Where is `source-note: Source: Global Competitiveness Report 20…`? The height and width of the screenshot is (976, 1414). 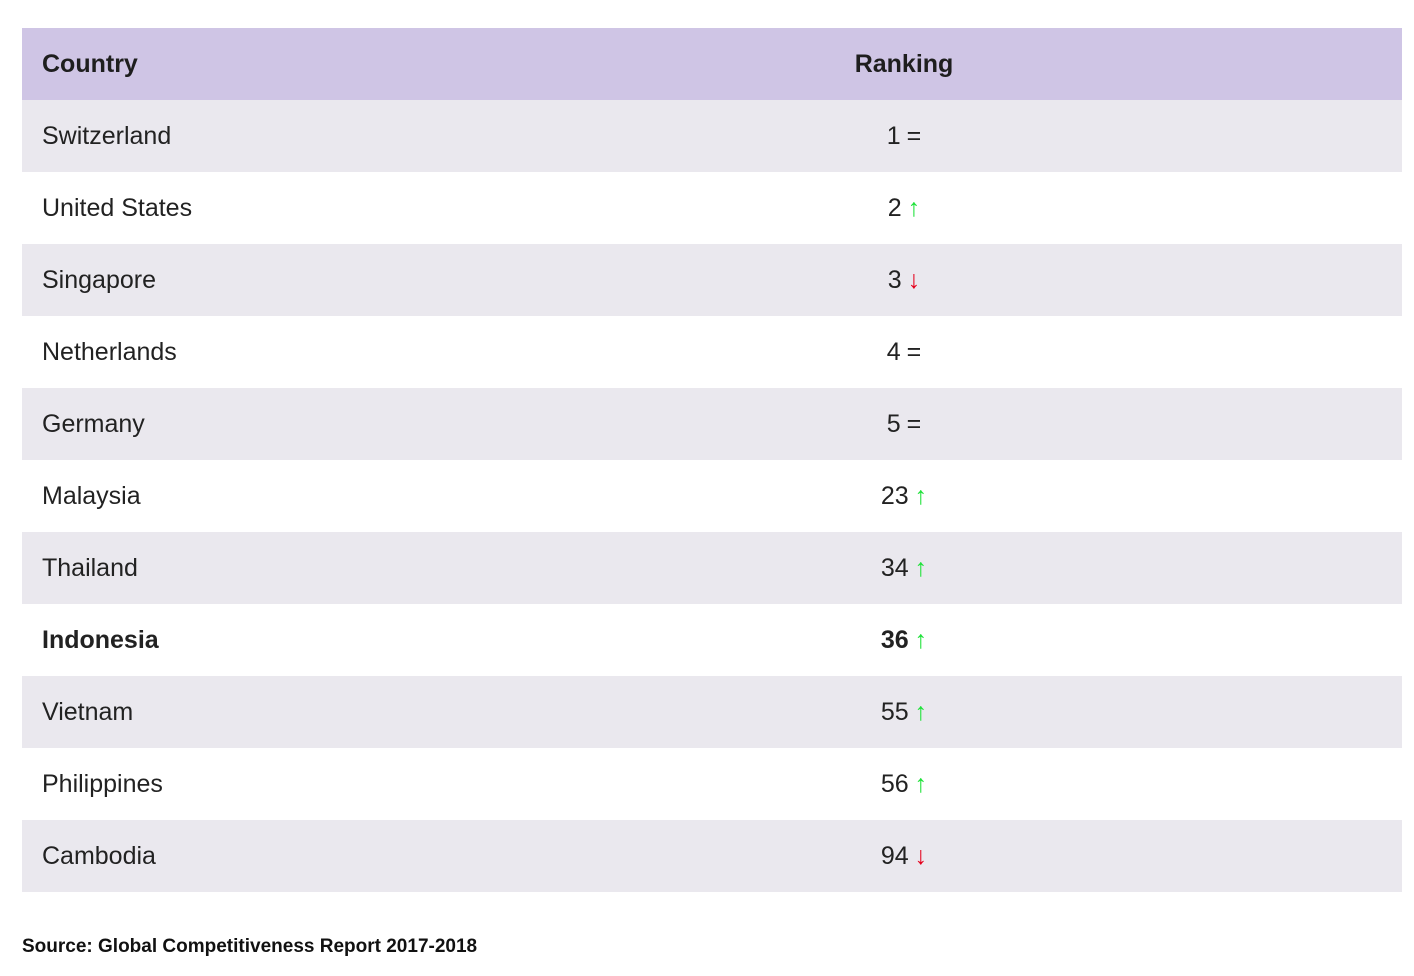 source-note: Source: Global Competitiveness Report 20… is located at coordinates (250, 946).